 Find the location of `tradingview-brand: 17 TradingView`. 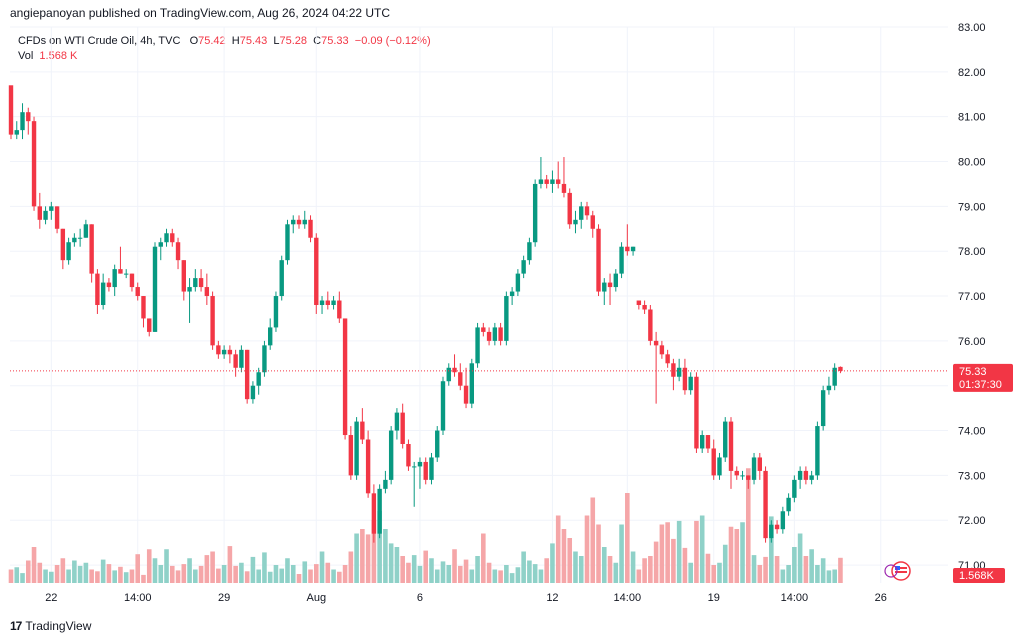

tradingview-brand: 17 TradingView is located at coordinates (50, 626).